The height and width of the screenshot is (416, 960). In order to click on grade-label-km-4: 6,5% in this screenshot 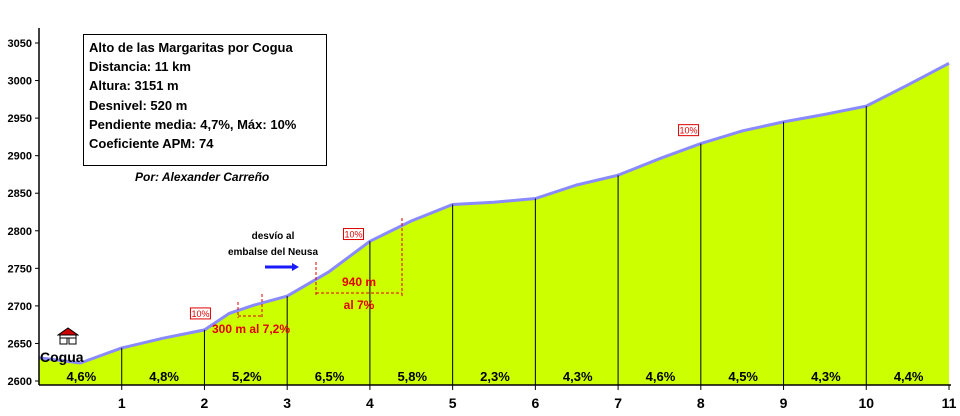, I will do `click(330, 376)`.